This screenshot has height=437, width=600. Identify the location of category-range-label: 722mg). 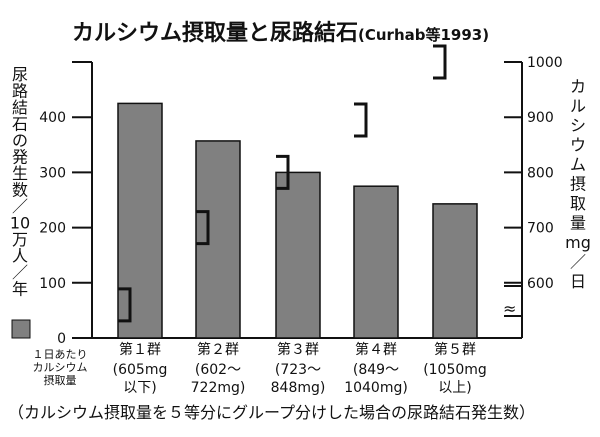
(218, 388).